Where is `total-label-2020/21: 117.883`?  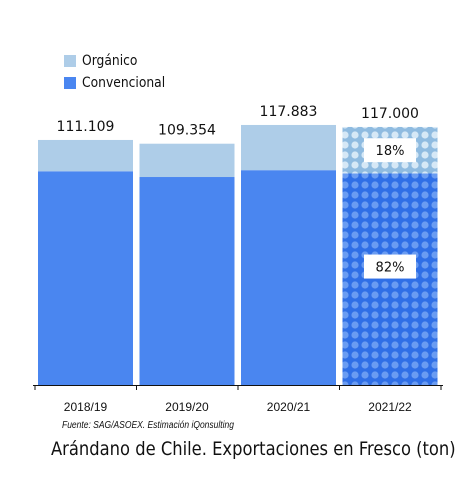
total-label-2020/21: 117.883 is located at coordinates (289, 112).